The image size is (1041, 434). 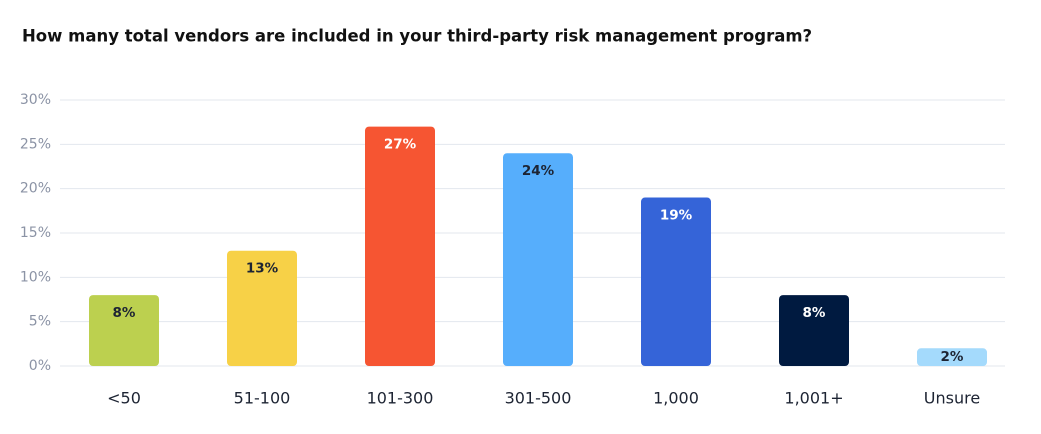 What do you see at coordinates (35, 100) in the screenshot?
I see `y-tick-label: 30%` at bounding box center [35, 100].